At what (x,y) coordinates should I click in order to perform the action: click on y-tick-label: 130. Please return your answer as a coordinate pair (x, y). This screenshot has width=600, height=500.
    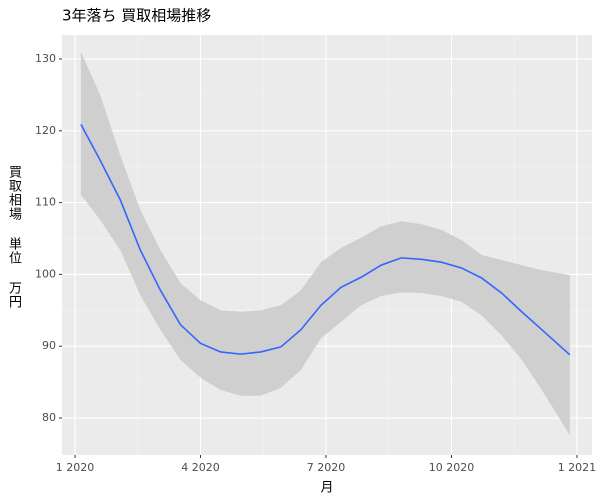
    Looking at the image, I should click on (45, 58).